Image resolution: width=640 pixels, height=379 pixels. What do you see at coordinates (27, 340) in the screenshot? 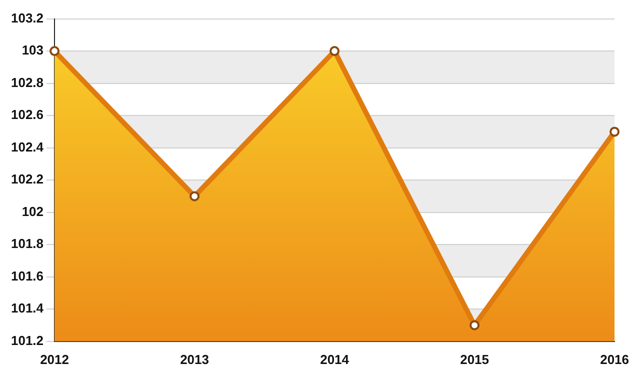
I see `y-tick-label: 101.2` at bounding box center [27, 340].